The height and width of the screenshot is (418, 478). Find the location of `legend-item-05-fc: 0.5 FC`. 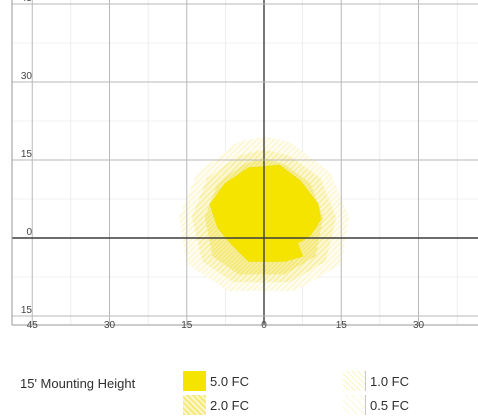

legend-item-05-fc: 0.5 FC is located at coordinates (376, 405).